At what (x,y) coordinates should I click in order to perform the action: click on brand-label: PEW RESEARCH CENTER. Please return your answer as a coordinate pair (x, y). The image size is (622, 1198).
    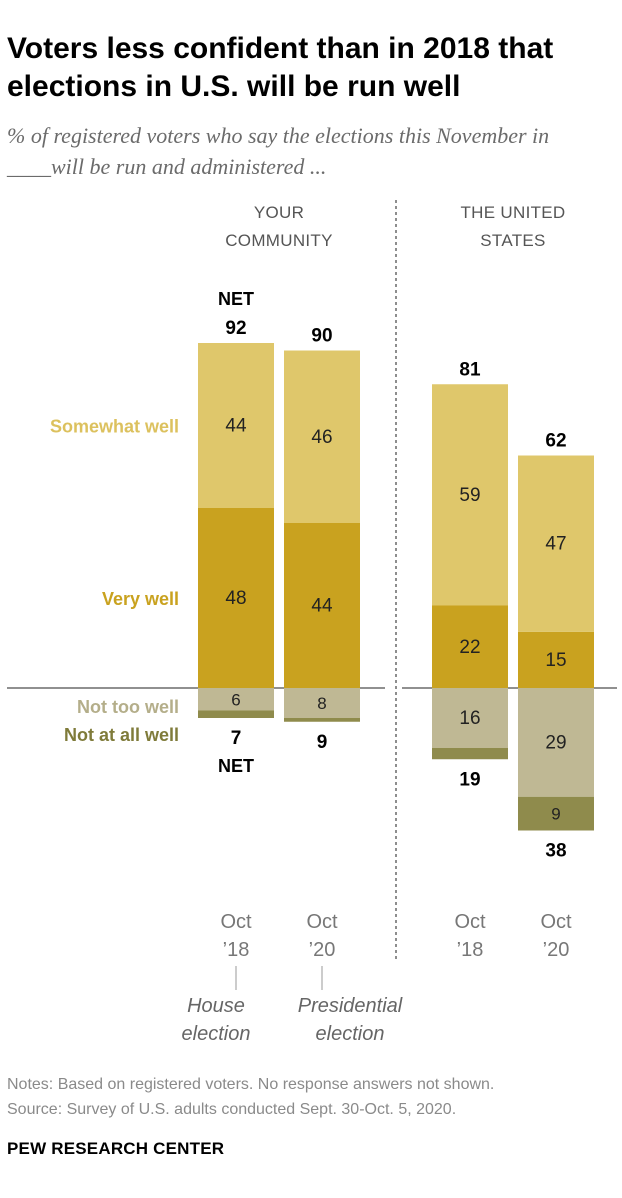
    Looking at the image, I should click on (116, 1148).